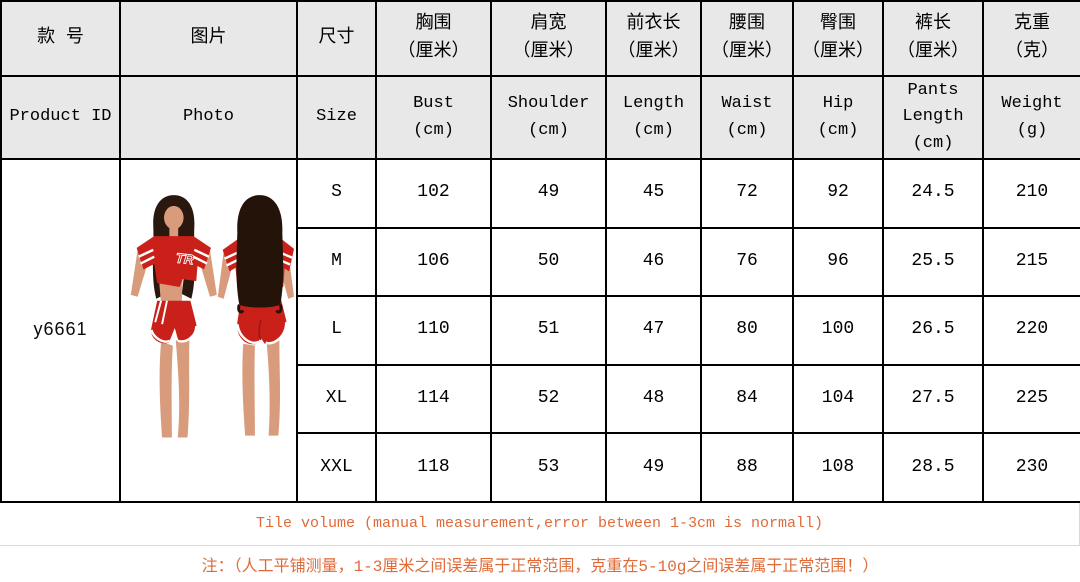 Image resolution: width=1080 pixels, height=582 pixels. Describe the element at coordinates (548, 467) in the screenshot. I see `cell-shoulder: 53` at that location.